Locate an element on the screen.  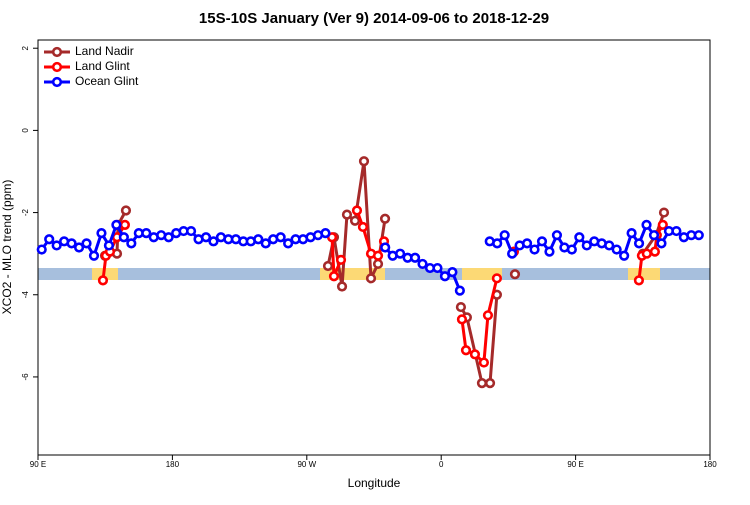
series-line is located at coordinates (479, 321).